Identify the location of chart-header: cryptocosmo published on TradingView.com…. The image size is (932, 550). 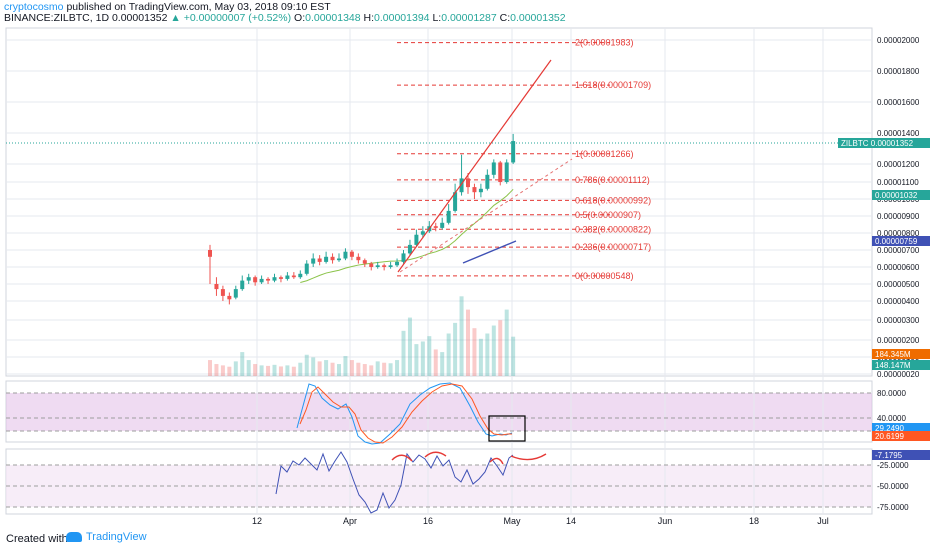
(466, 12).